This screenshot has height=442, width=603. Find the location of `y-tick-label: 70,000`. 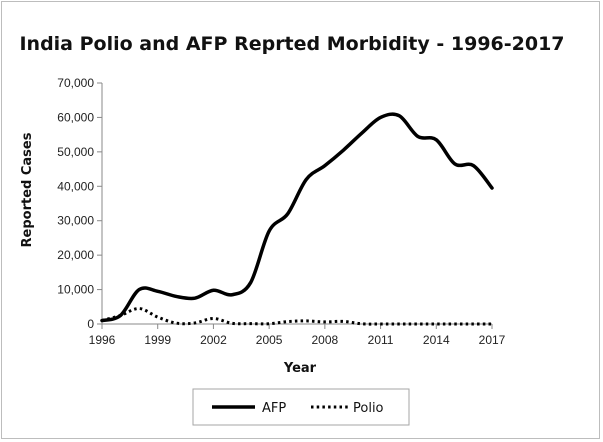

y-tick-label: 70,000 is located at coordinates (75, 83).